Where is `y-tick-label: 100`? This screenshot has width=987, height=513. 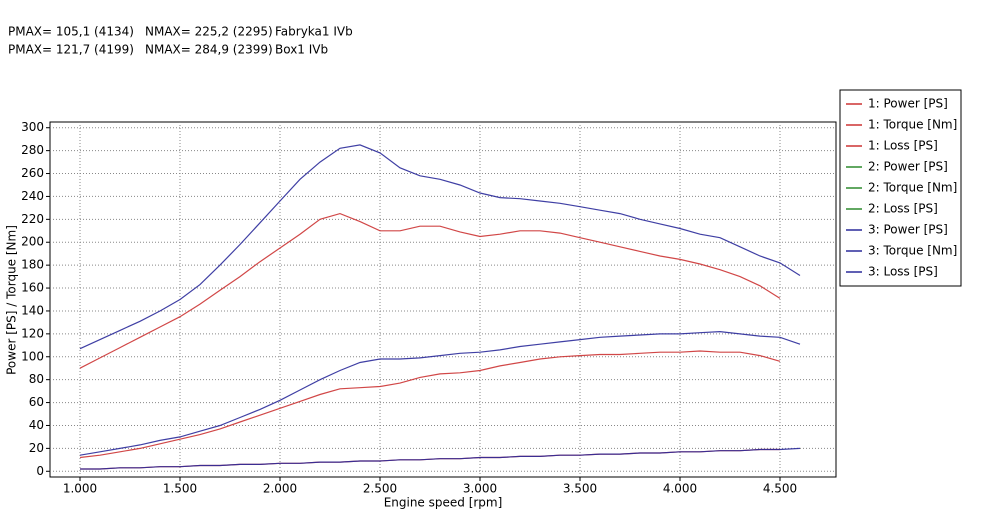 y-tick-label: 100 is located at coordinates (32, 356).